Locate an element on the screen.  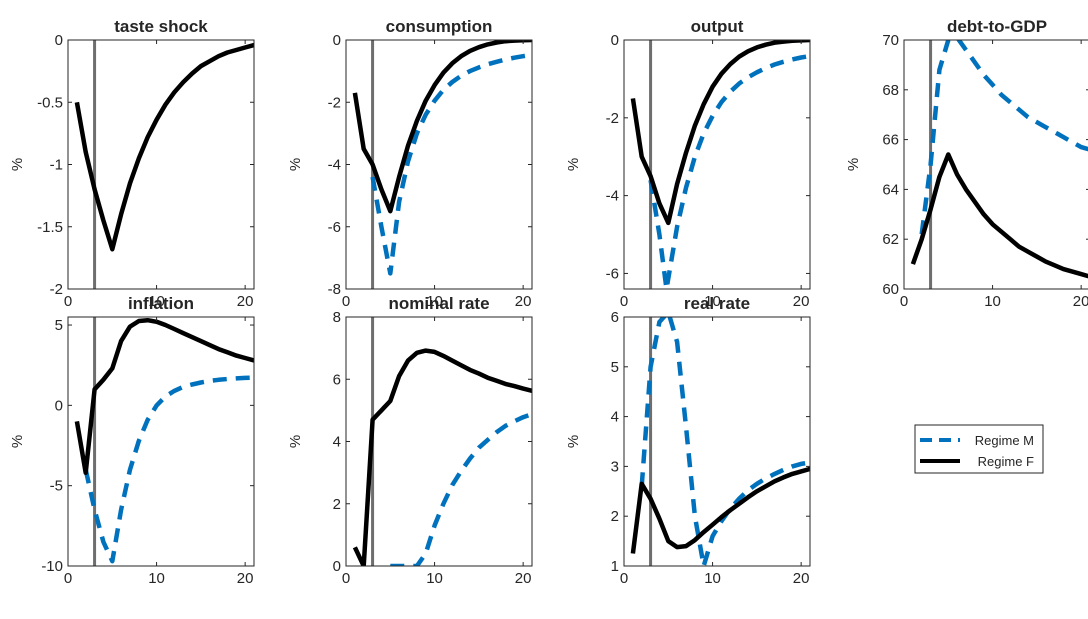
panel-taste-shock: 0 10 20 -2 -1.5 -1 -0.5 0 taste shock% is located at coordinates (132, 163).